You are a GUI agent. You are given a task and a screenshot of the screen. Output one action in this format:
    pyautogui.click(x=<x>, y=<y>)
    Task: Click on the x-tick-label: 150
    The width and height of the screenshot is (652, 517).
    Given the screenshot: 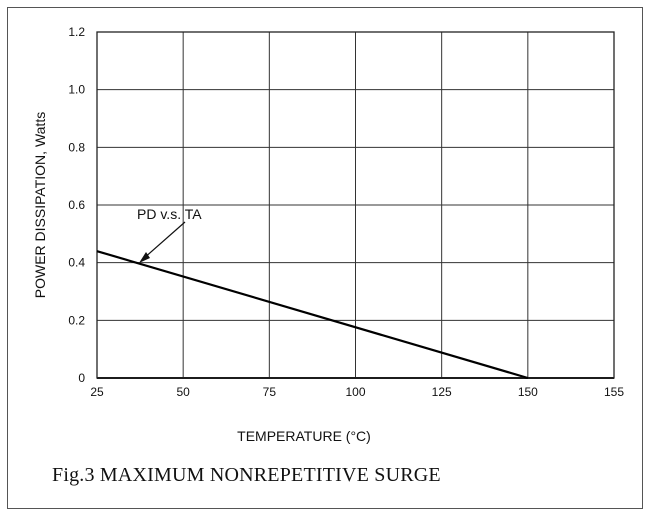 What is the action you would take?
    pyautogui.click(x=528, y=392)
    